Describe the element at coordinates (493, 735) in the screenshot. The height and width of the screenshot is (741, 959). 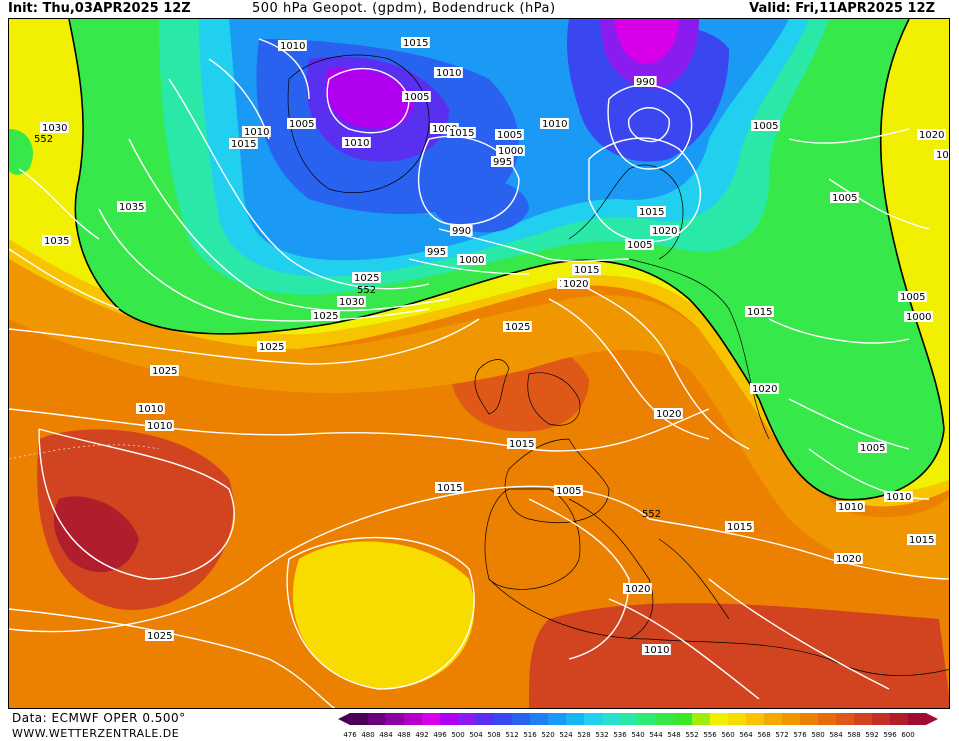
I see `legend-tick-label: 508` at that location.